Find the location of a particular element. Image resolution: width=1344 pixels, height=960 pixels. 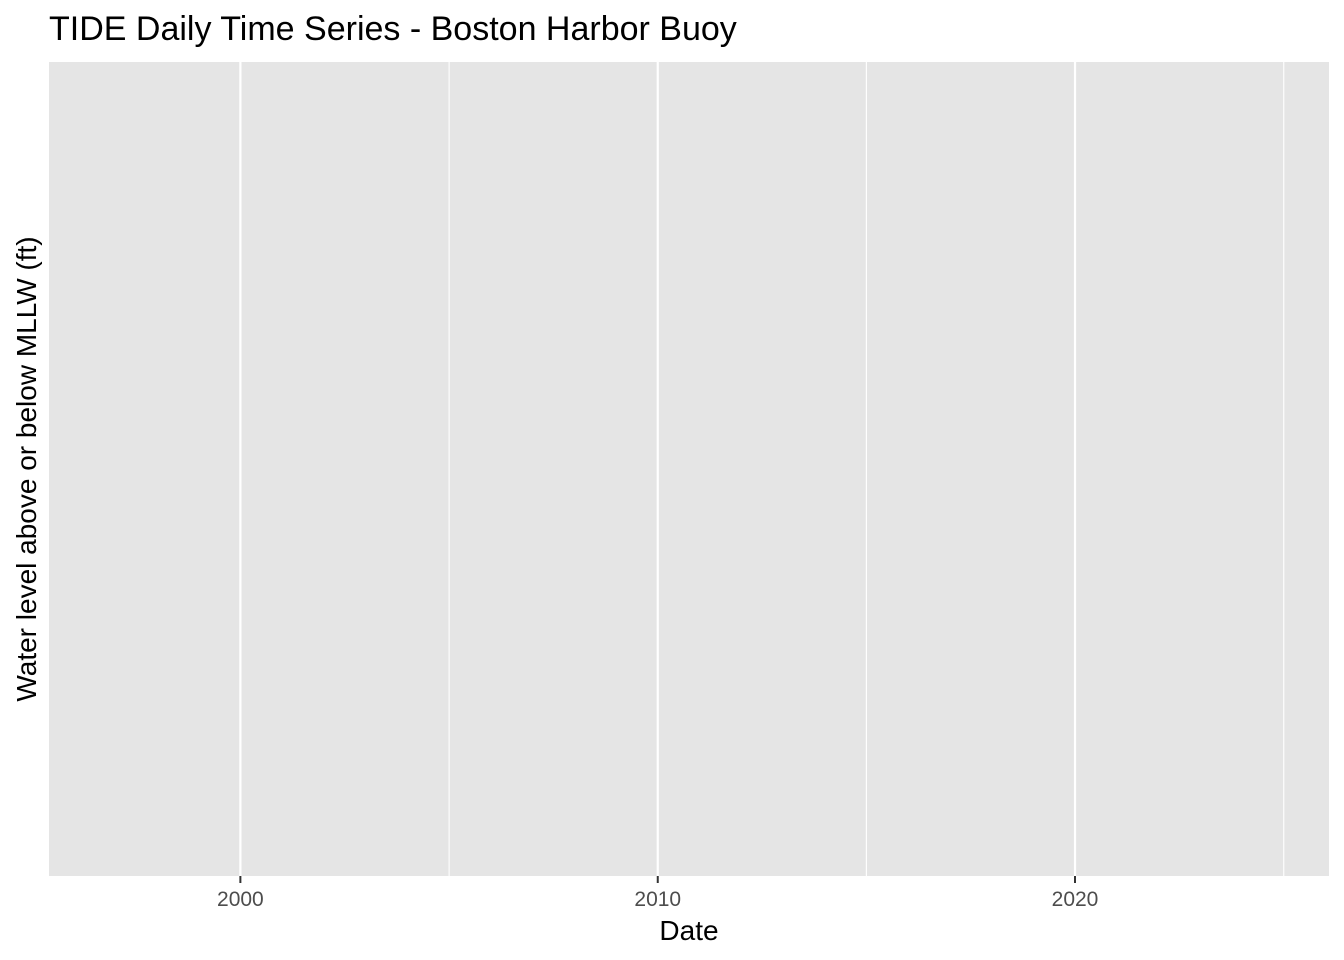

y-axis-title: Water level above or below MLLW (ft) is located at coordinates (26, 468).